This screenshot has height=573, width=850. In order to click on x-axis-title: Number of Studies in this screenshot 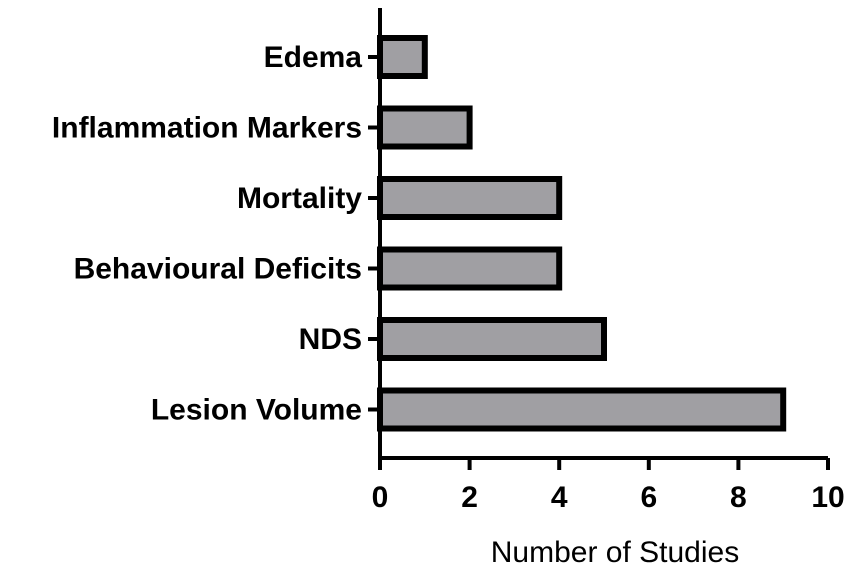, I will do `click(615, 552)`.